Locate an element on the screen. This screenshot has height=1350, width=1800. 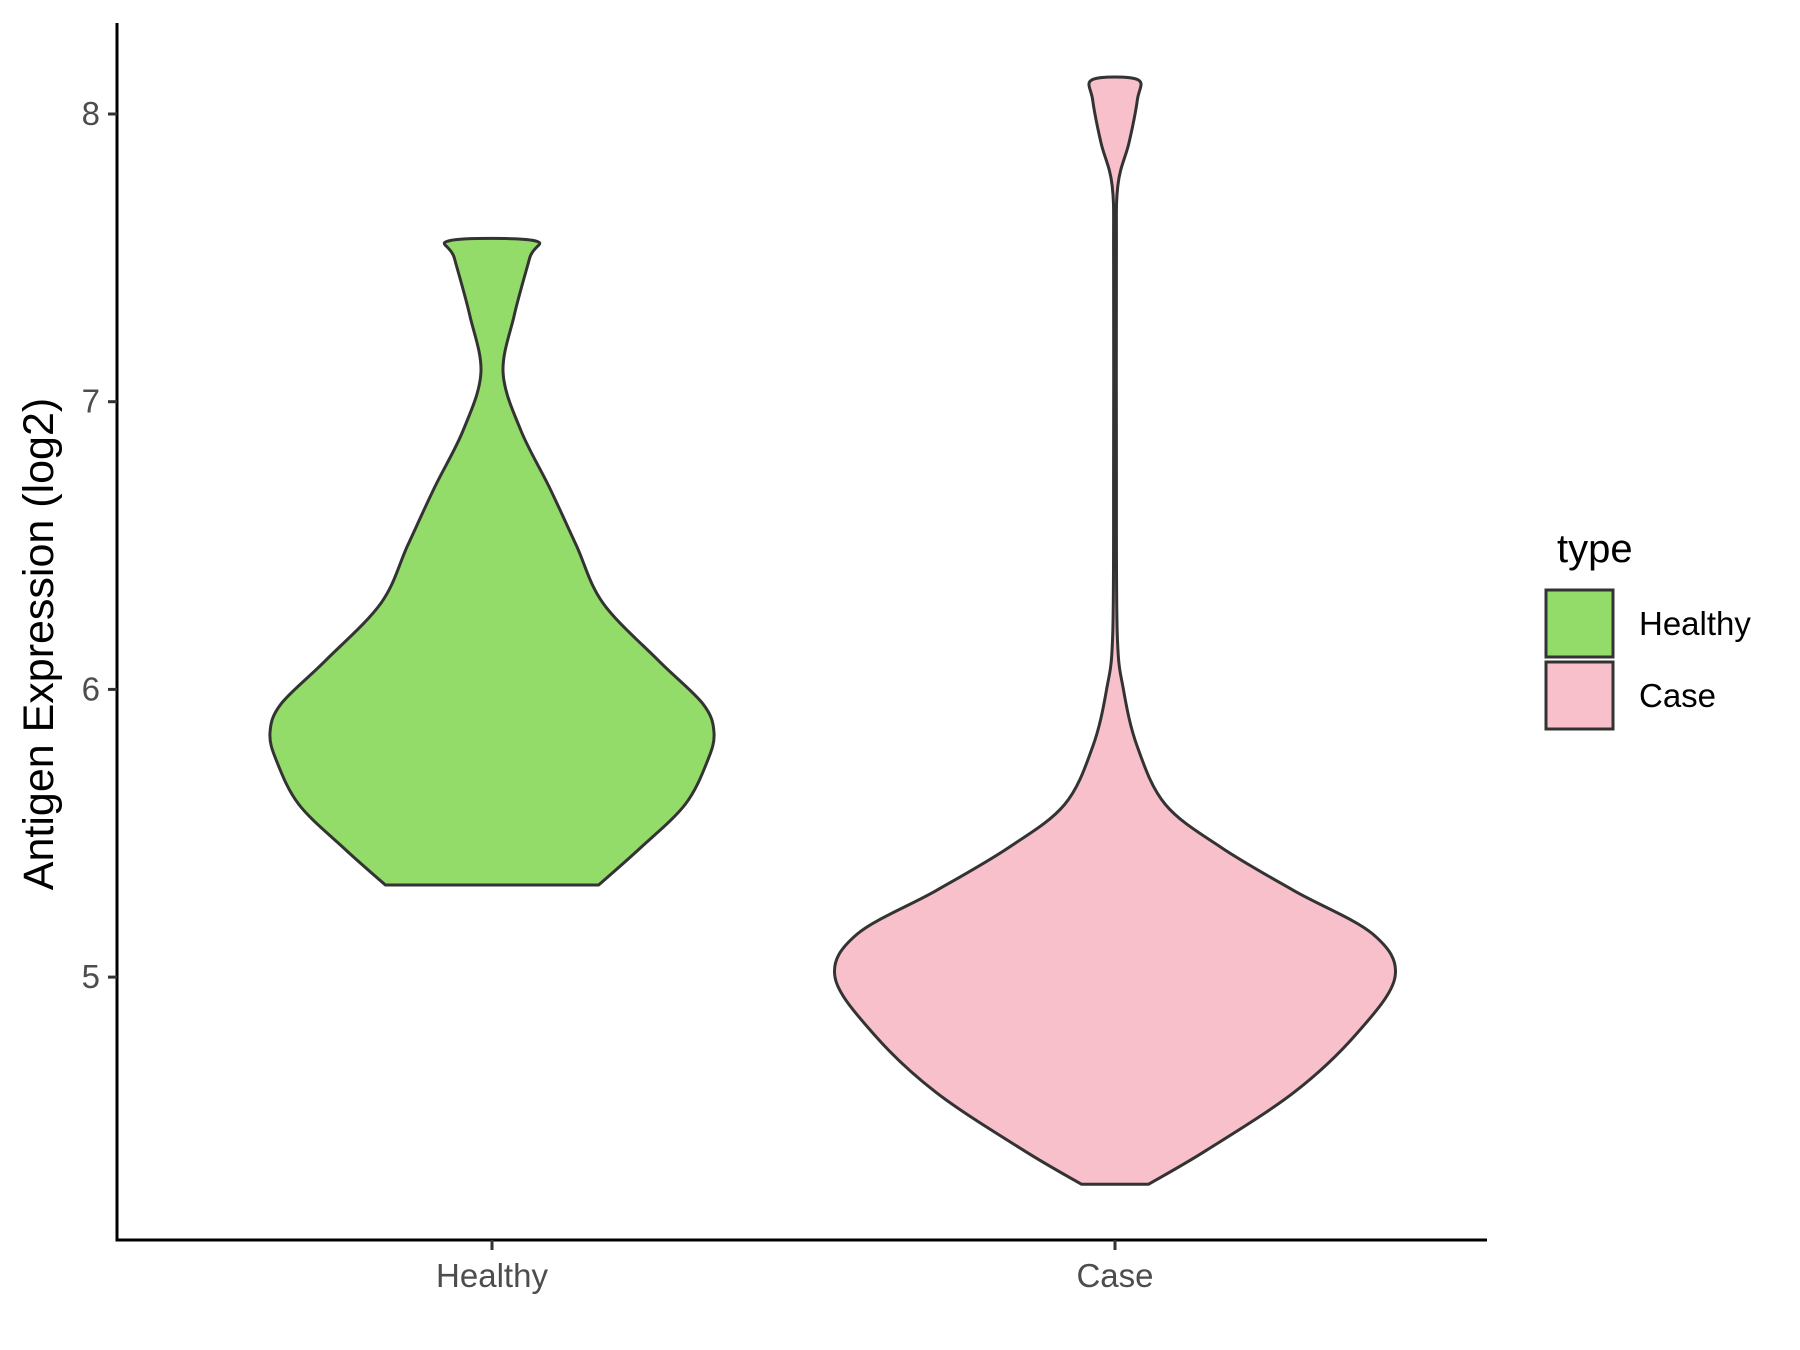
y-axis-title: Antigen Expression (log2) is located at coordinates (39, 644).